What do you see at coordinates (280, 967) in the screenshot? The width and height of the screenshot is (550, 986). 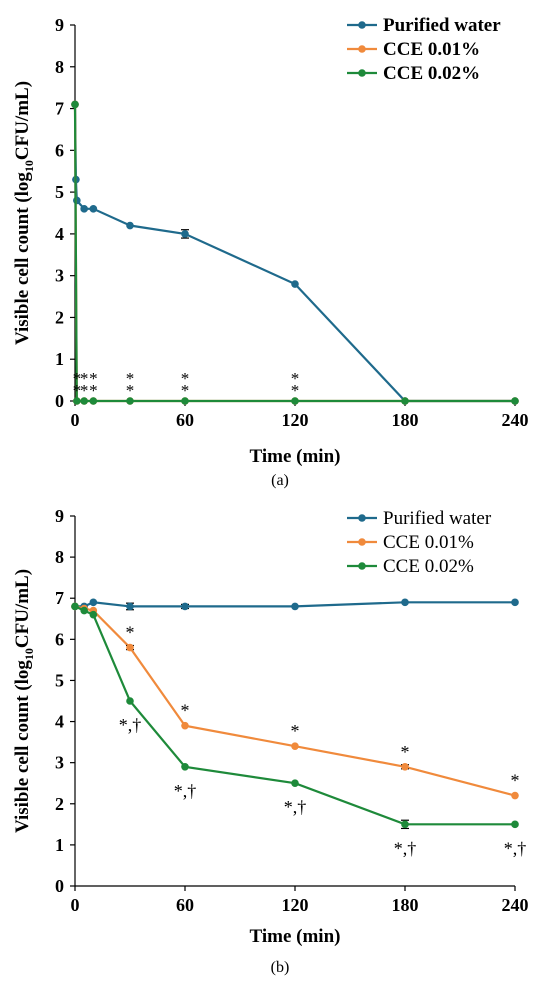 I see `panel-label: (b)` at bounding box center [280, 967].